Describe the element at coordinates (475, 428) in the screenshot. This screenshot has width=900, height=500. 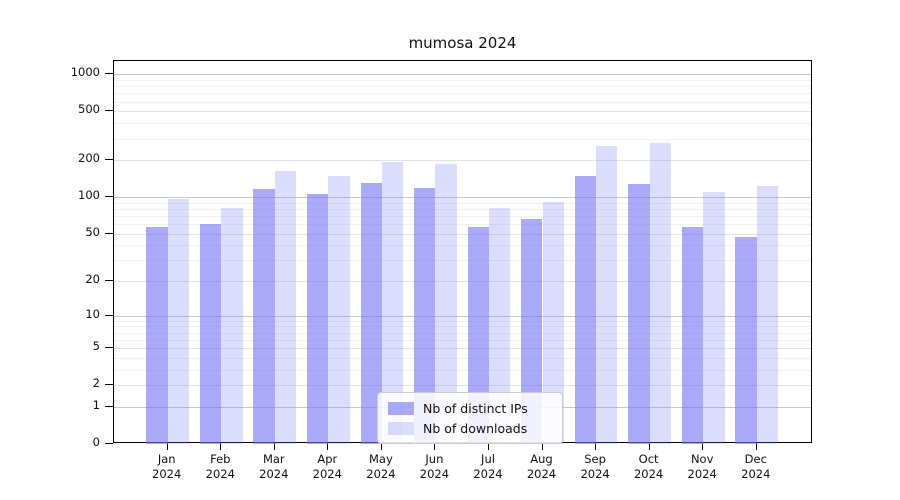
I see `legend-label-downloads: Nb of downloads` at that location.